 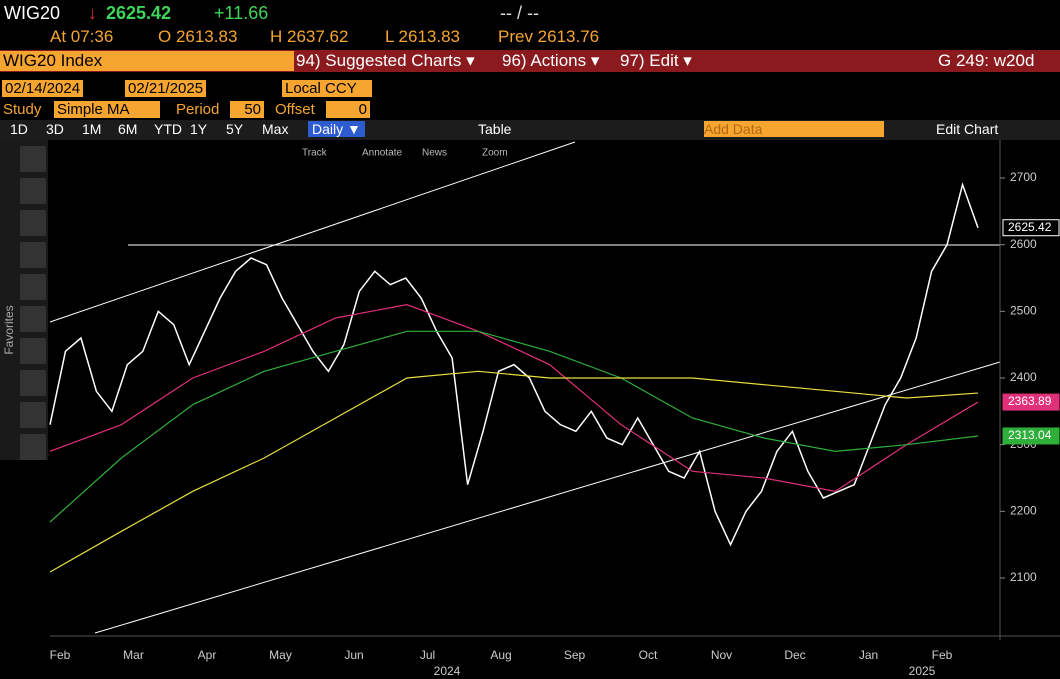 What do you see at coordinates (147, 61) in the screenshot?
I see `security: WIG20 Index` at bounding box center [147, 61].